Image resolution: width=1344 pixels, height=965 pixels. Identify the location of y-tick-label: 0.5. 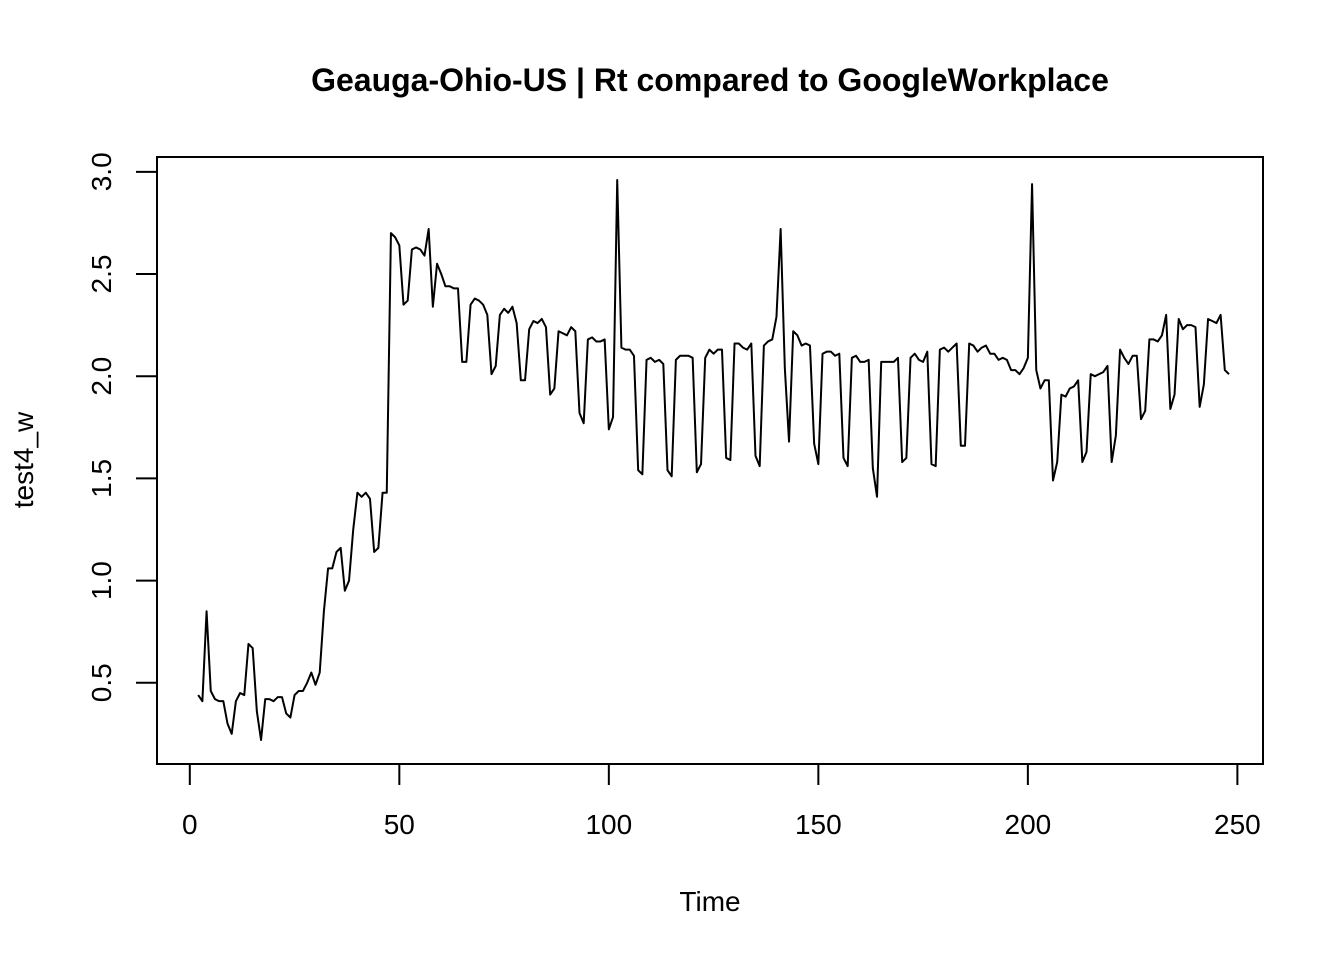
(101, 682).